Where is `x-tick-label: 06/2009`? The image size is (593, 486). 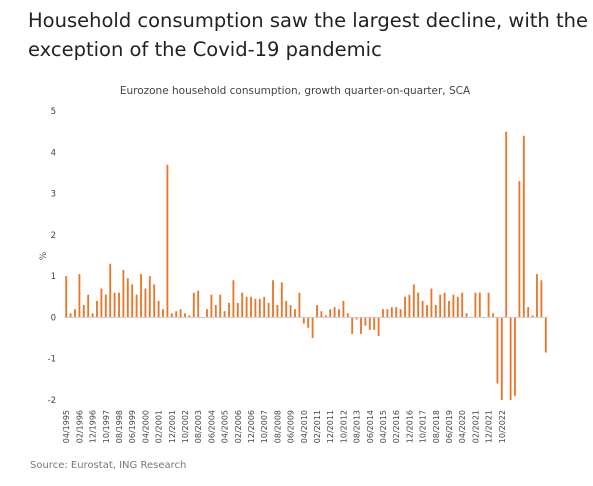
x-tick-label: 06/2009 is located at coordinates (291, 426).